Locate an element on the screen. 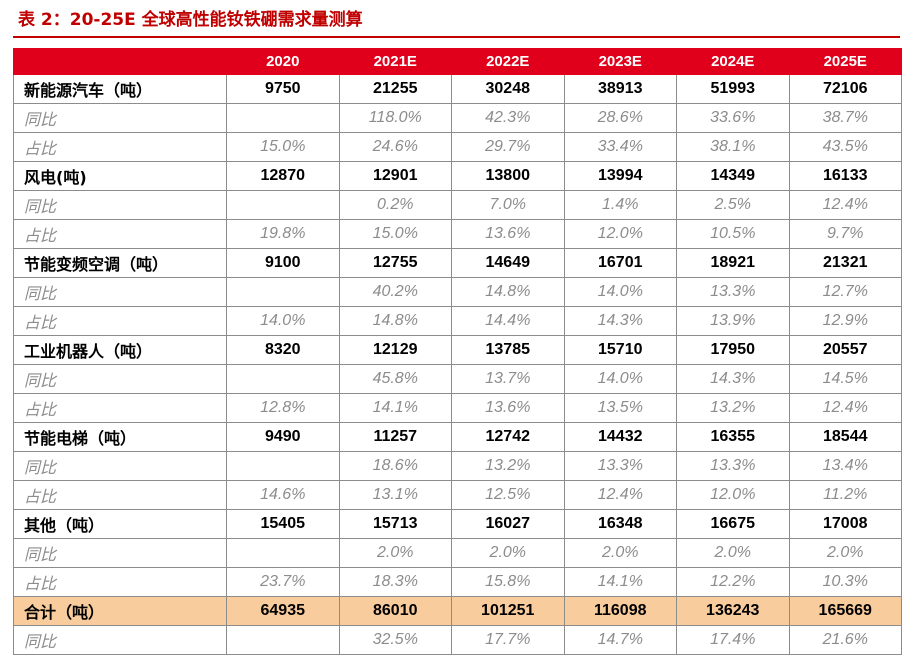  cell-value: 21321 is located at coordinates (845, 263).